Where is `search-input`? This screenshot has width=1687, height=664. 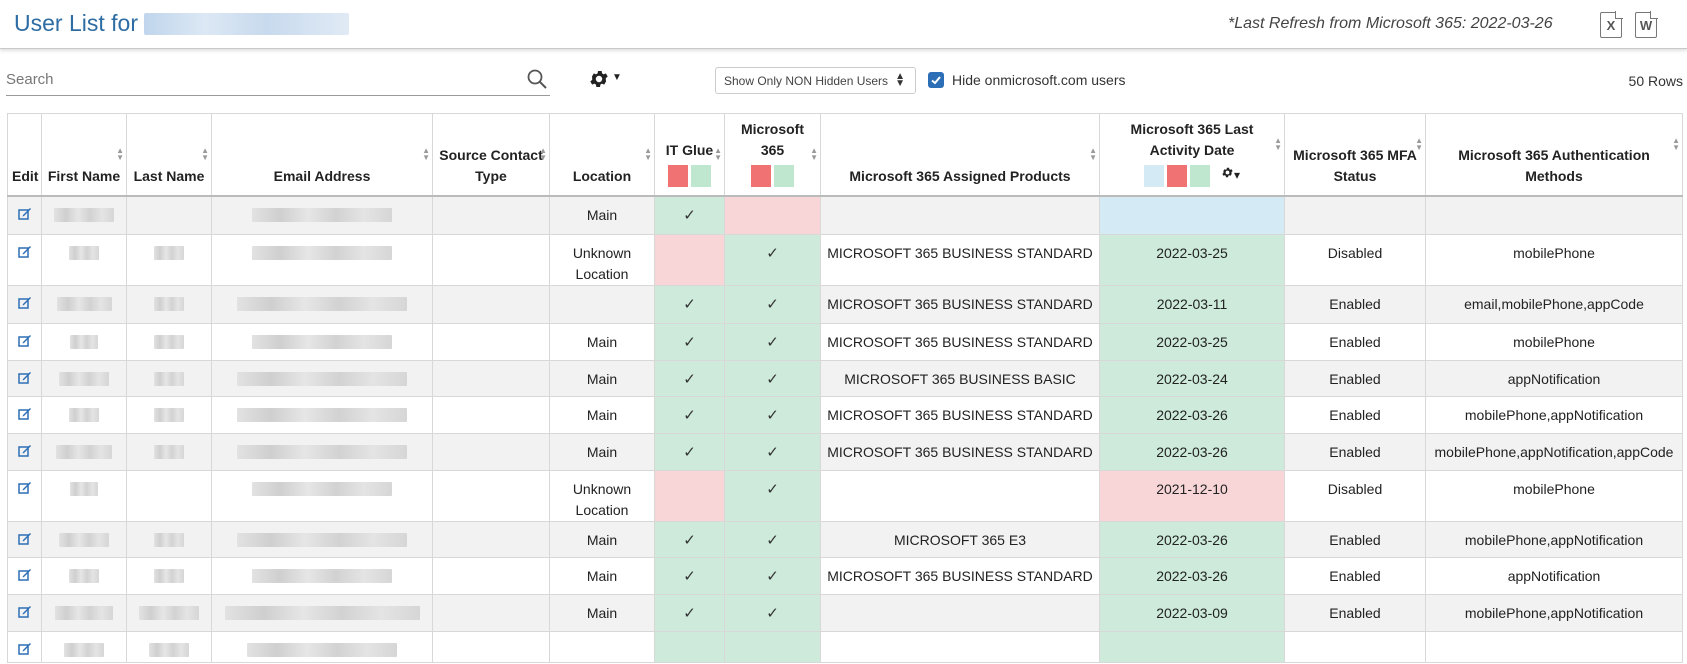 search-input is located at coordinates (256, 79).